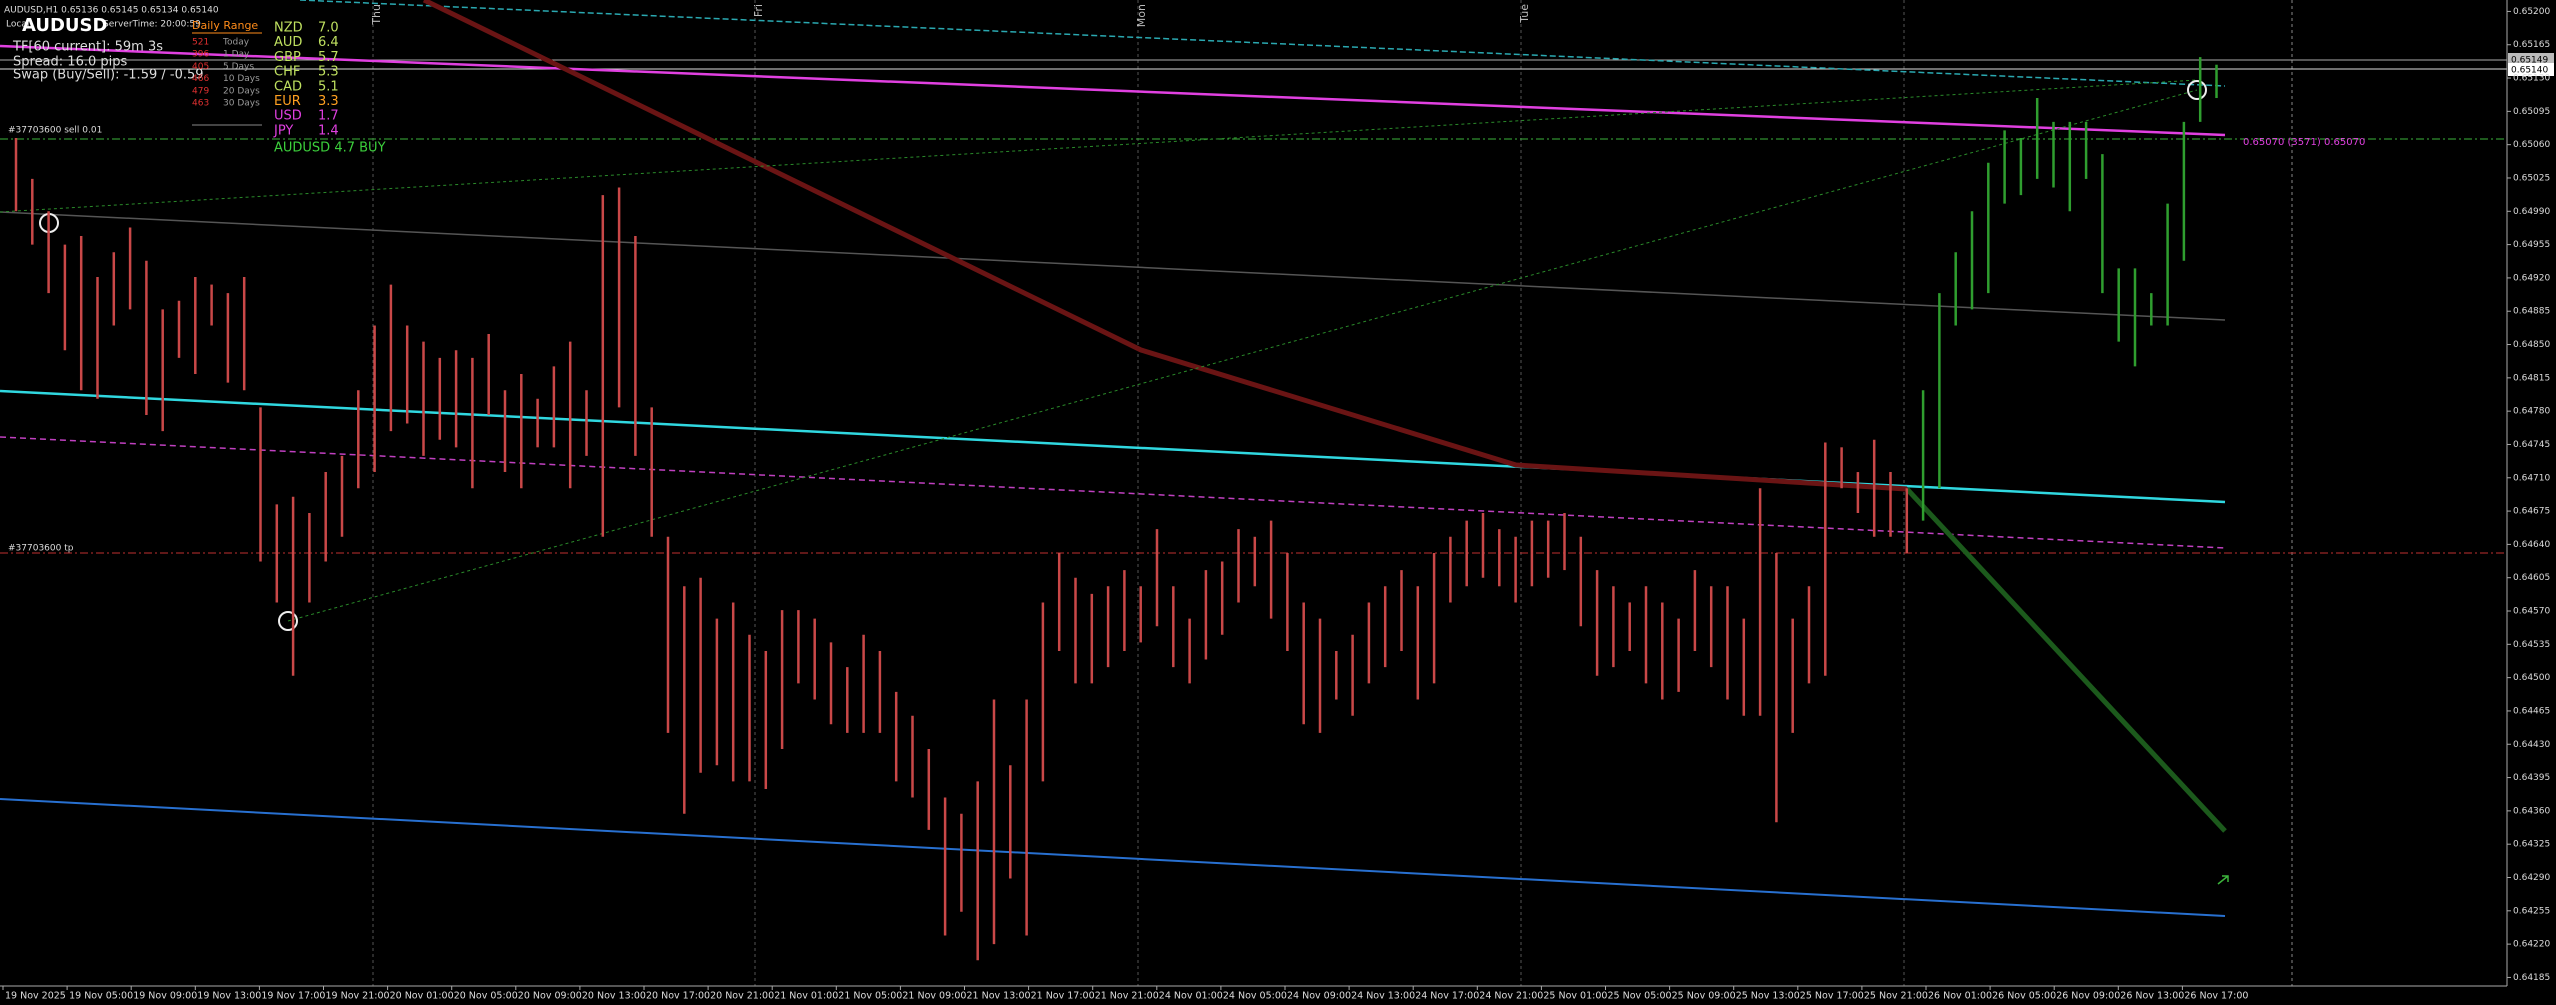 The height and width of the screenshot is (1005, 2556). I want to click on range-label: Today, so click(236, 43).